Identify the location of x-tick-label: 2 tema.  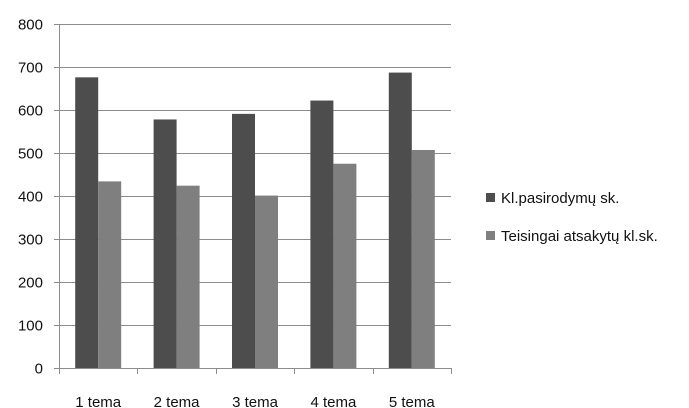
(177, 401).